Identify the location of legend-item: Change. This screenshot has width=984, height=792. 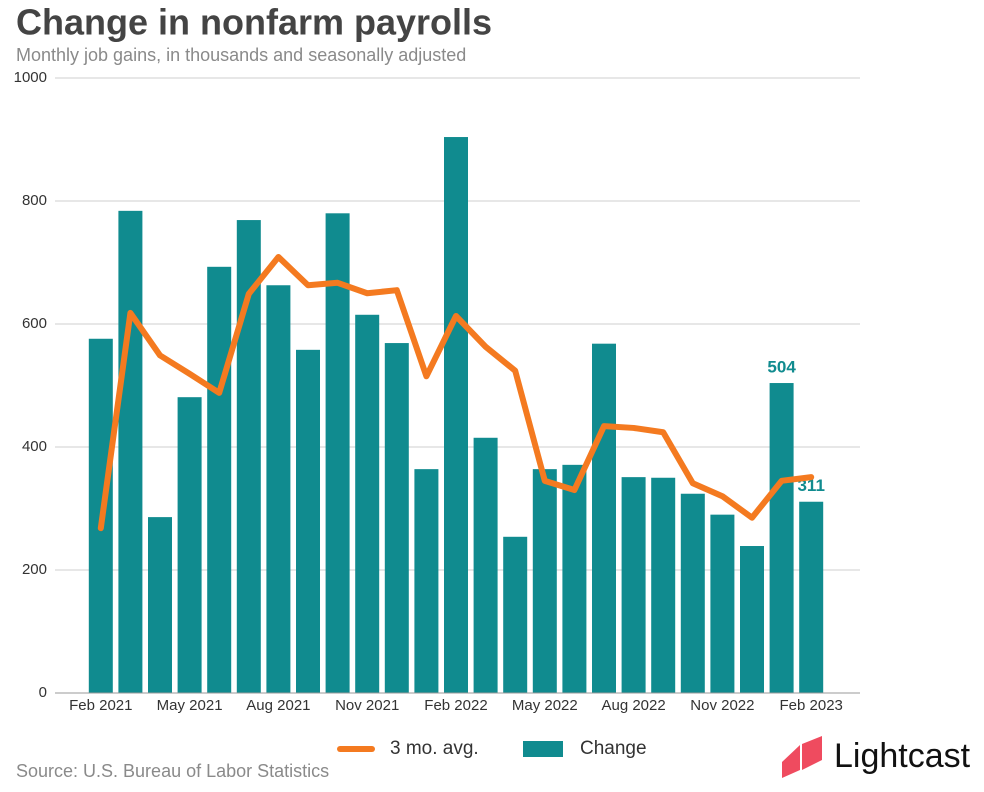
(585, 748).